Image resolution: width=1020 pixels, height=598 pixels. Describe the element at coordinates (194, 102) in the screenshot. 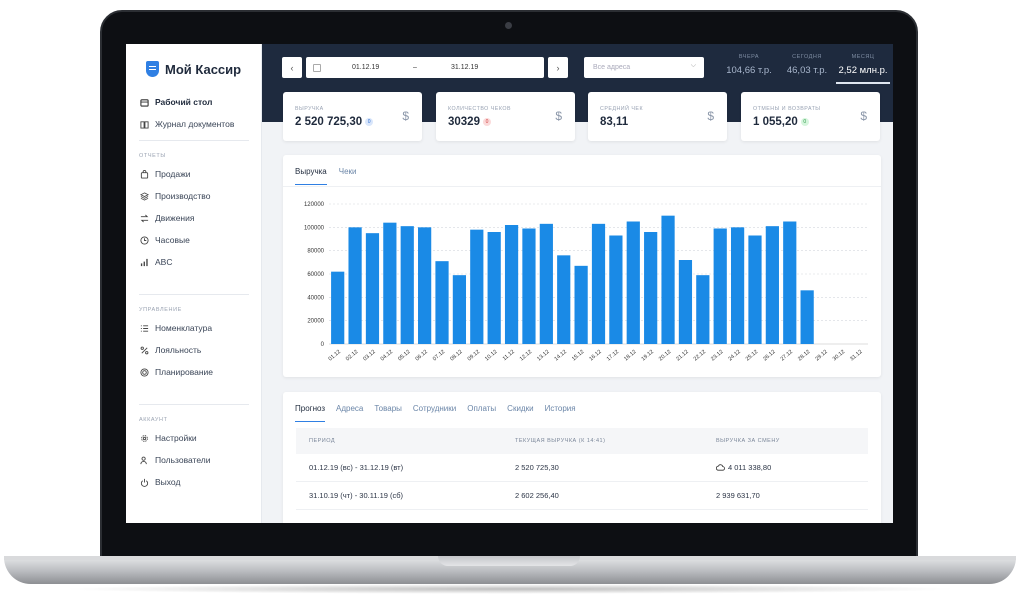

I see `sidebar-item-dashboard: Рабочий стол` at that location.